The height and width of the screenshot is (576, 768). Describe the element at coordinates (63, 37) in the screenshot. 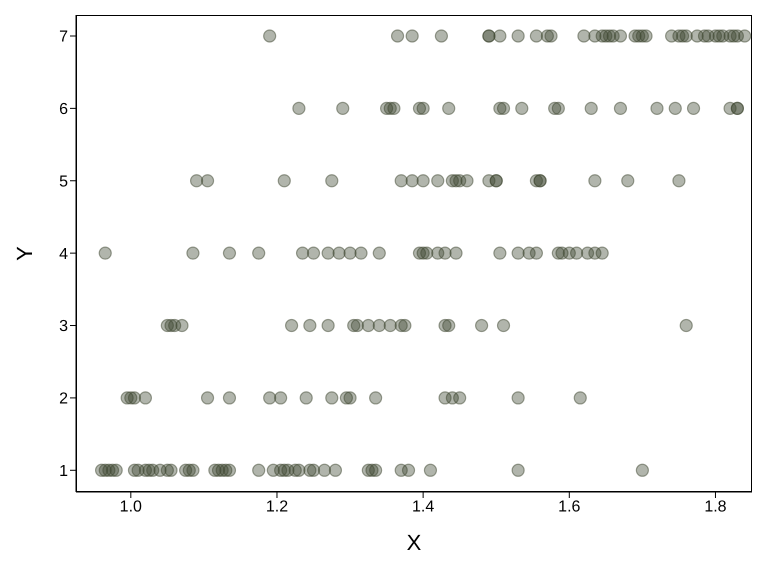

I see `y-tick-label: 7` at that location.